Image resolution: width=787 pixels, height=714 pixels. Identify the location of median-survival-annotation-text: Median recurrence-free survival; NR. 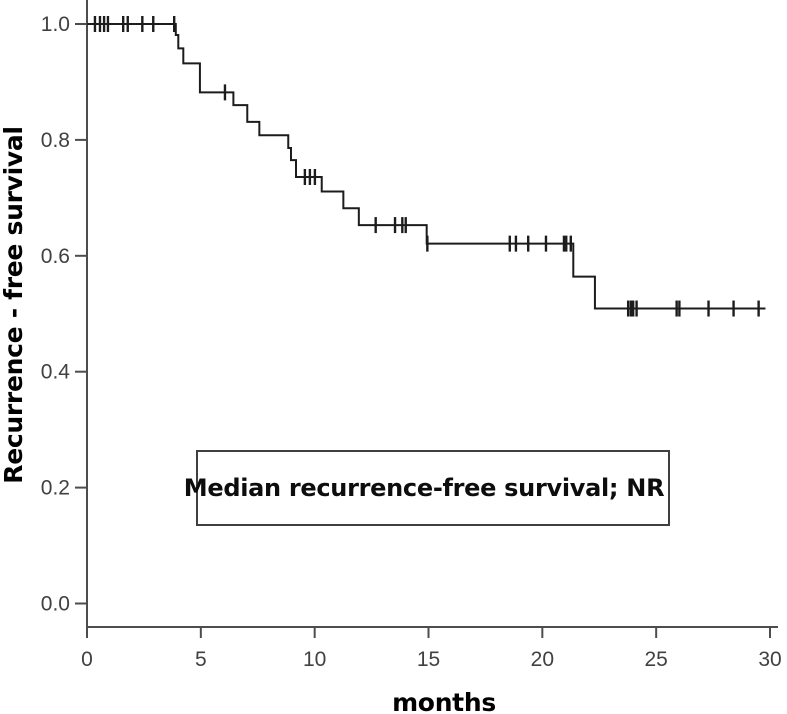
(424, 488).